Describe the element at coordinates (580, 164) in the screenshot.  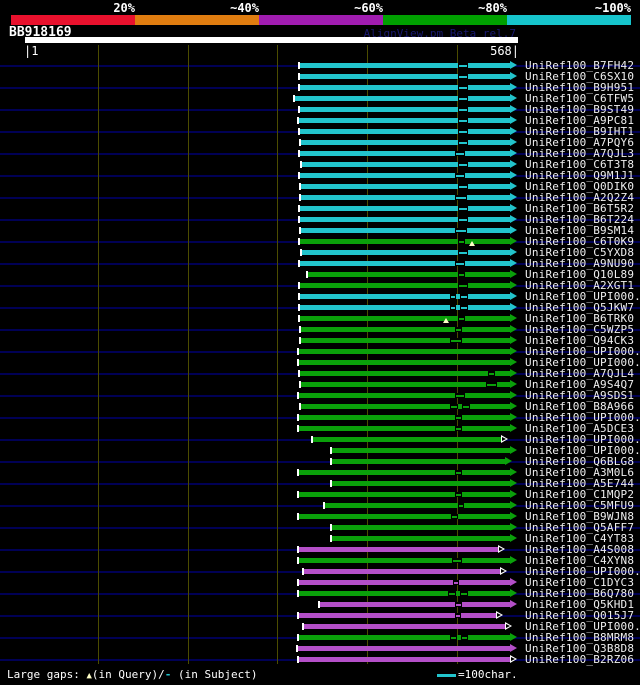
I see `hit-label: UniRef100_C6T3T8` at that location.